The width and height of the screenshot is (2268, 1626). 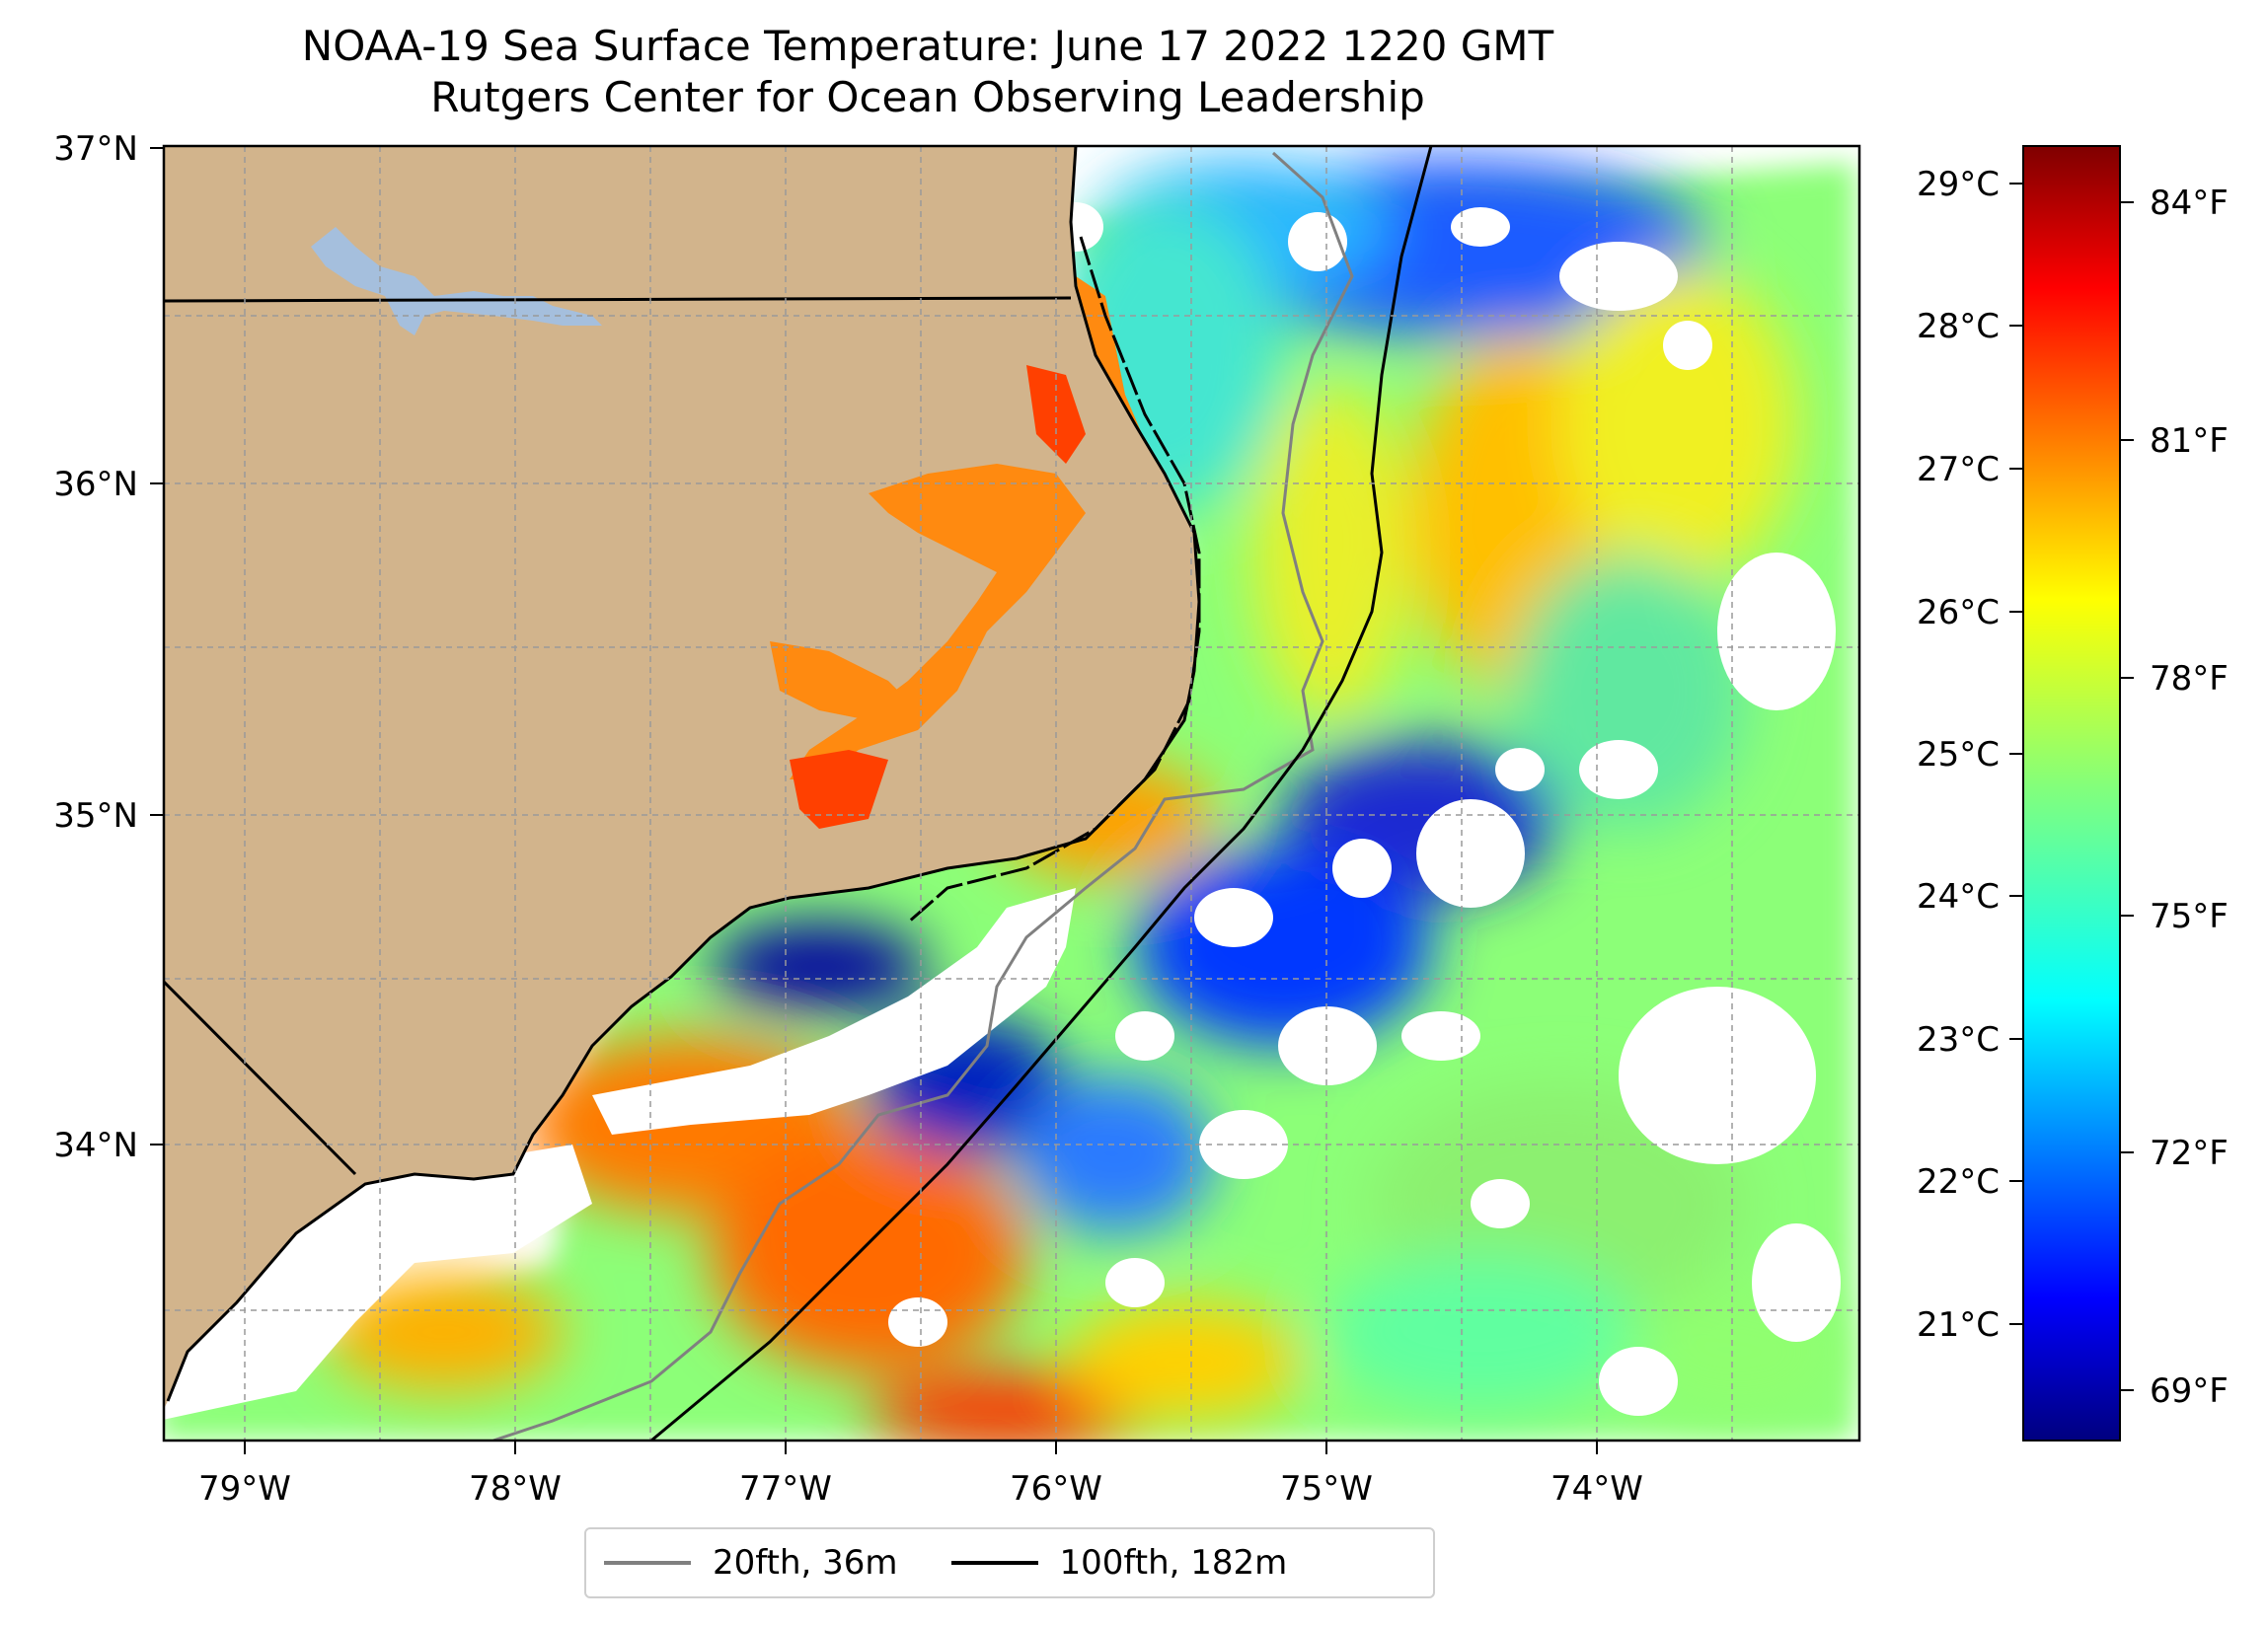 What do you see at coordinates (96, 484) in the screenshot?
I see `lat-tick-label: 36°N` at bounding box center [96, 484].